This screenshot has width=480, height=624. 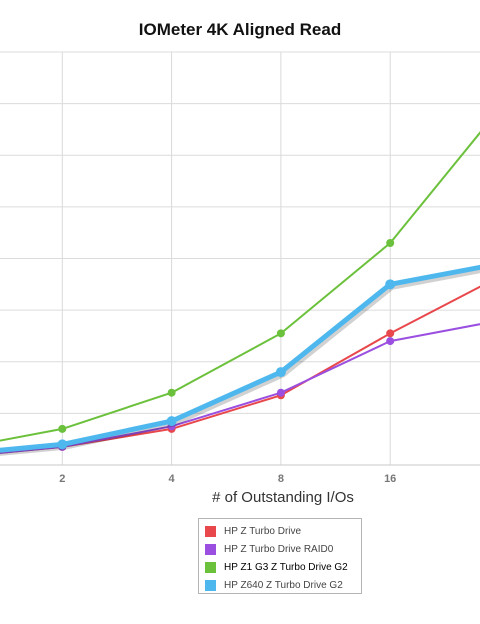 What do you see at coordinates (62, 479) in the screenshot?
I see `x-tick-label: 2` at bounding box center [62, 479].